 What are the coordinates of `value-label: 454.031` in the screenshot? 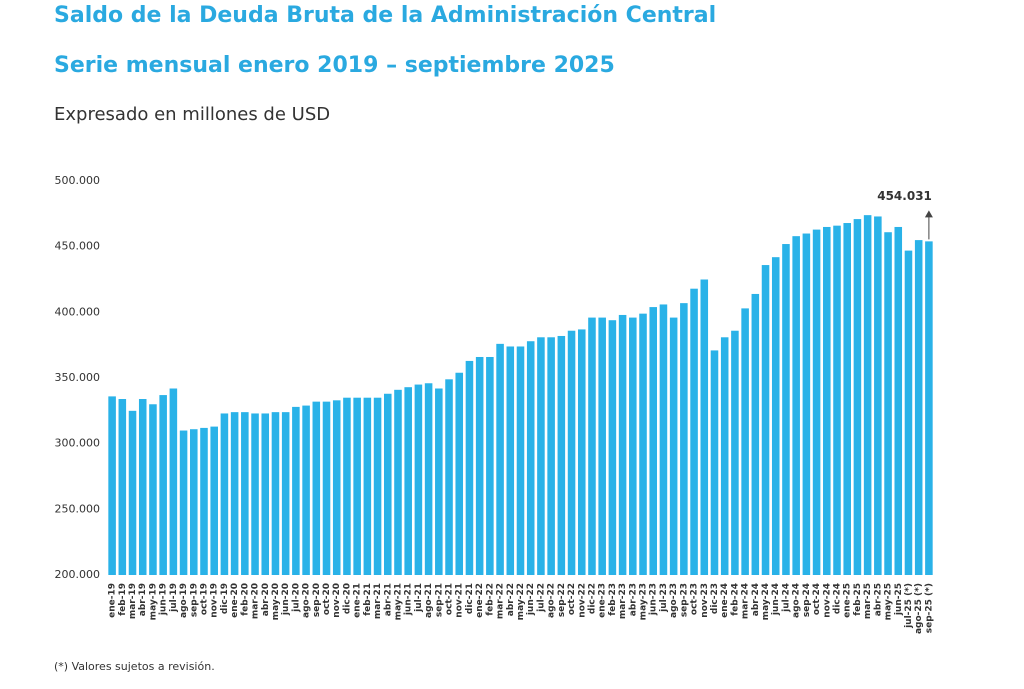 It's located at (904, 196).